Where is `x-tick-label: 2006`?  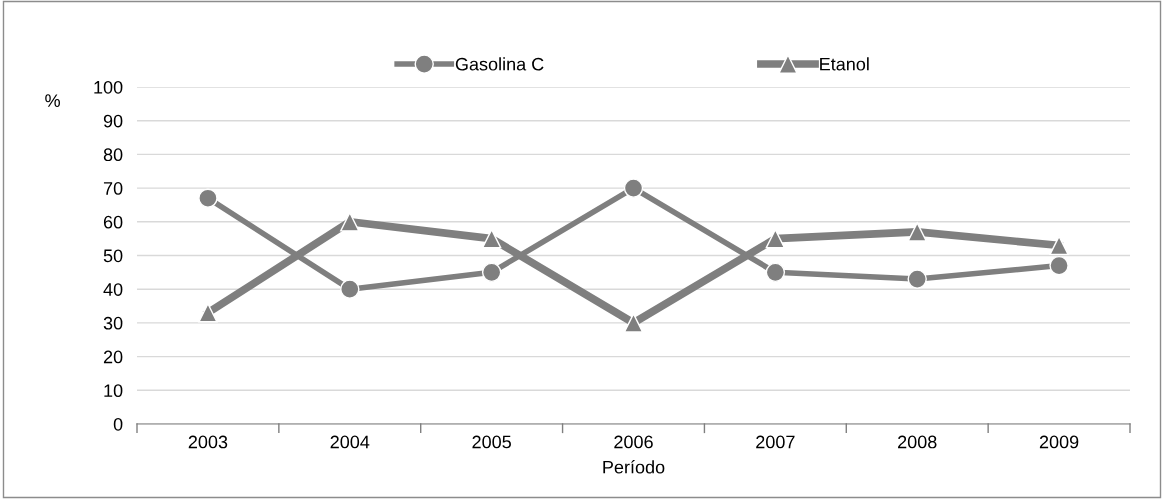 x-tick-label: 2006 is located at coordinates (633, 442).